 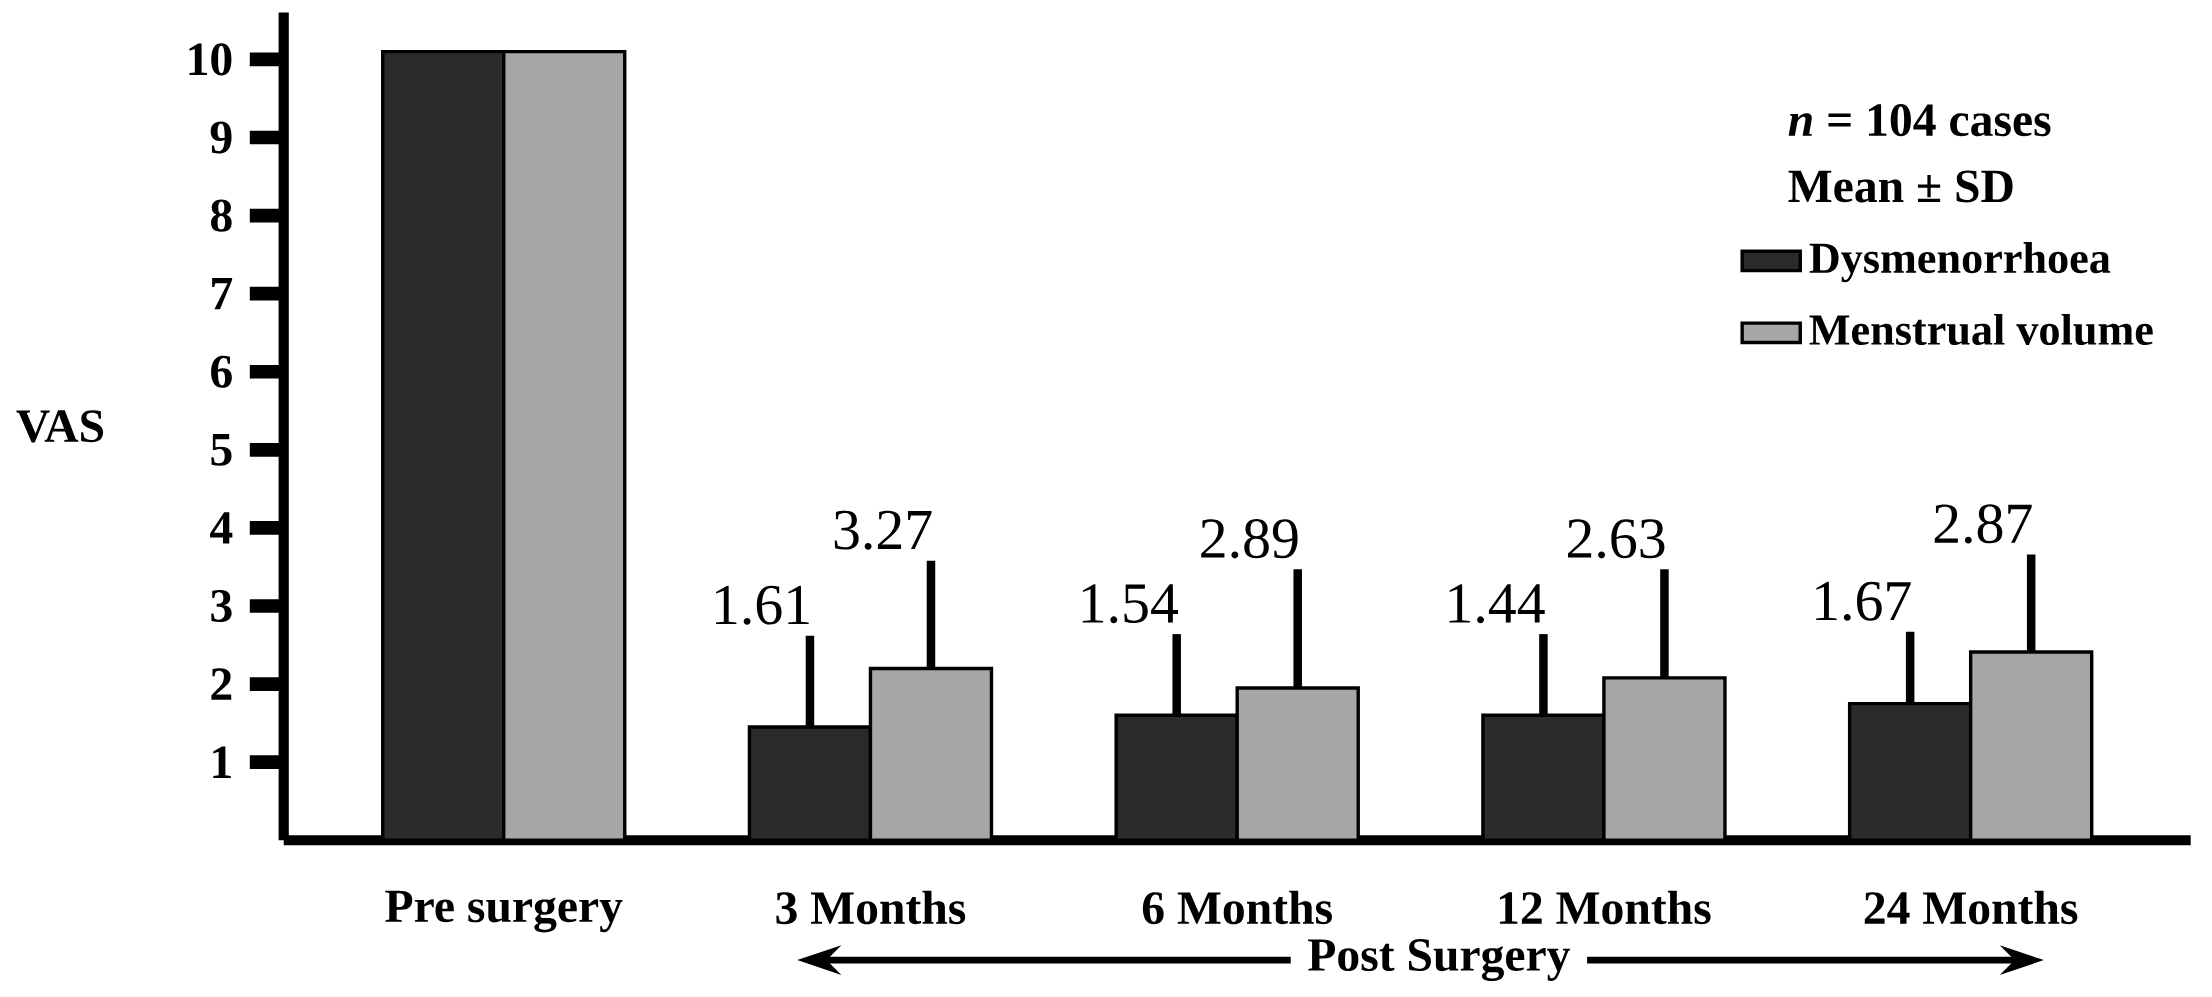 What do you see at coordinates (1960, 262) in the screenshot?
I see `legend-label: Dysmenorrhoea` at bounding box center [1960, 262].